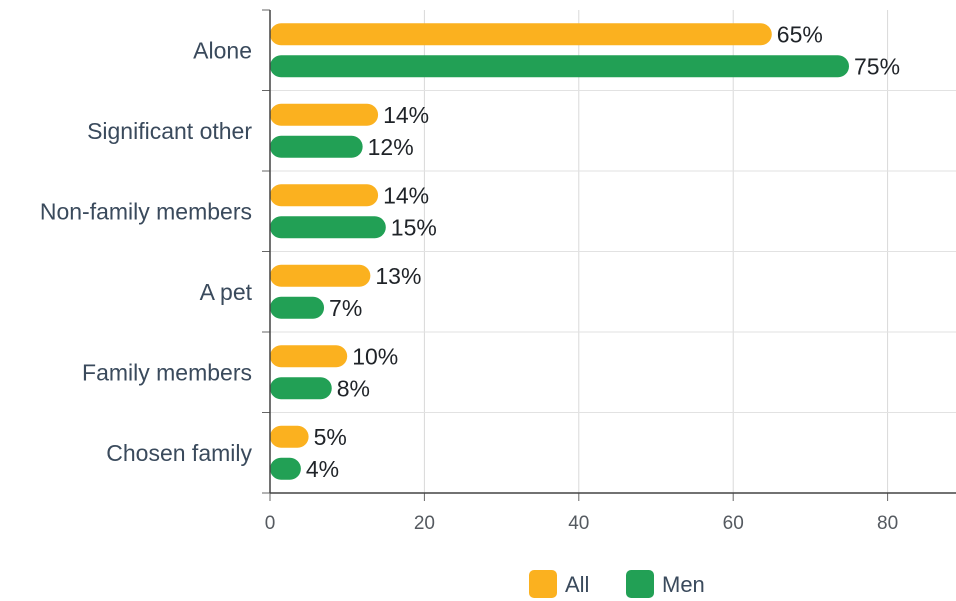 This screenshot has width=956, height=601. I want to click on x-tick-label: 20, so click(424, 523).